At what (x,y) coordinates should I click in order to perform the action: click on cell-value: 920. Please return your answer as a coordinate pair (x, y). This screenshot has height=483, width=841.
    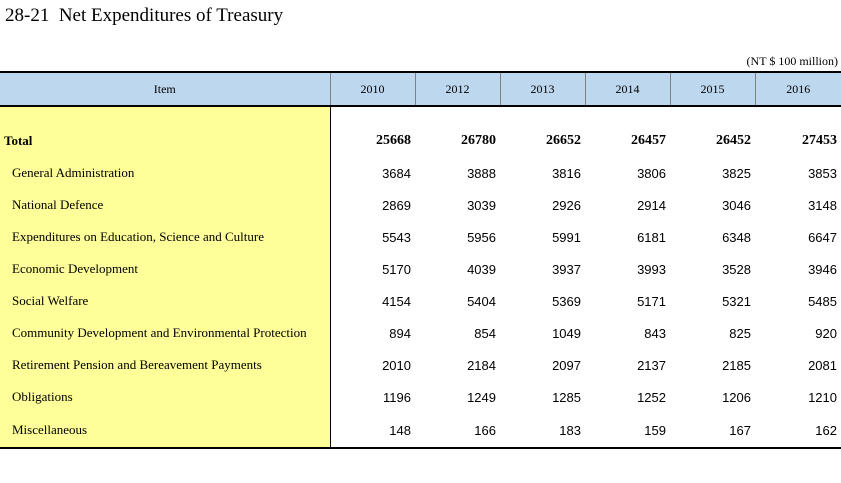
    Looking at the image, I should click on (826, 333).